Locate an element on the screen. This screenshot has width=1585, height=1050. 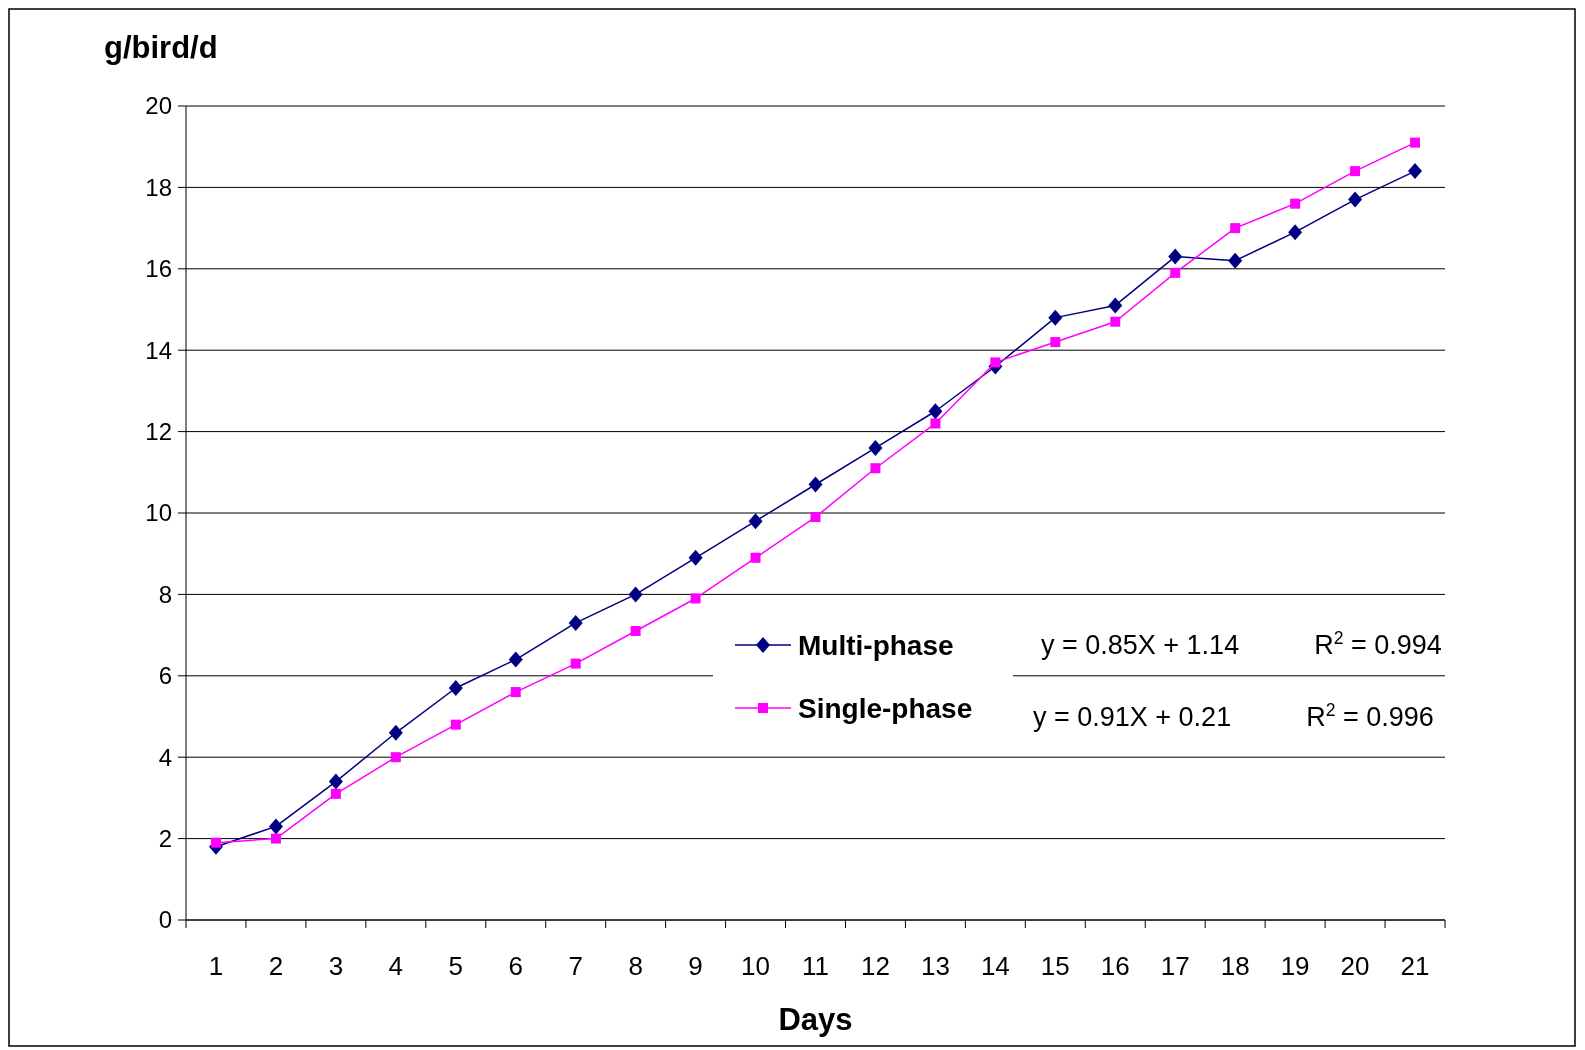
x-tick-label: 6 is located at coordinates (515, 966).